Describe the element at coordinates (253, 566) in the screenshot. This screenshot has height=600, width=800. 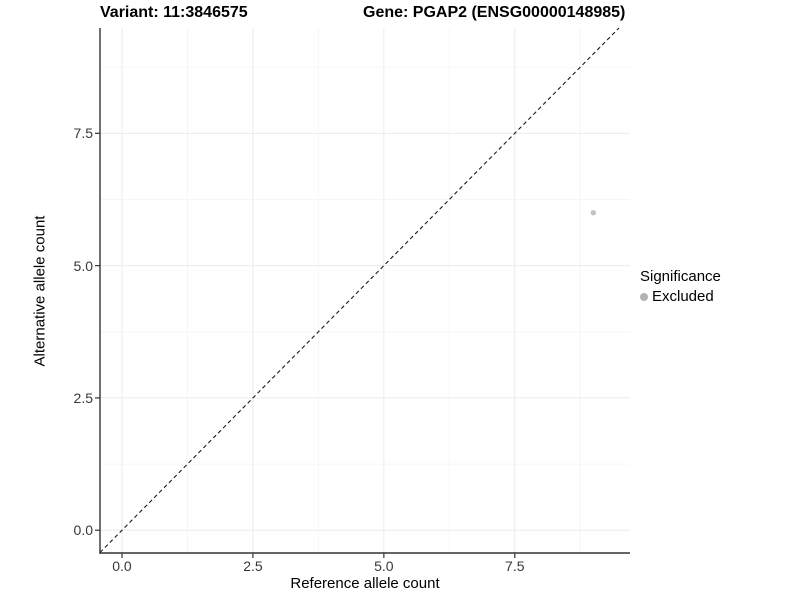
I see `x-tick-label: 2.5` at that location.